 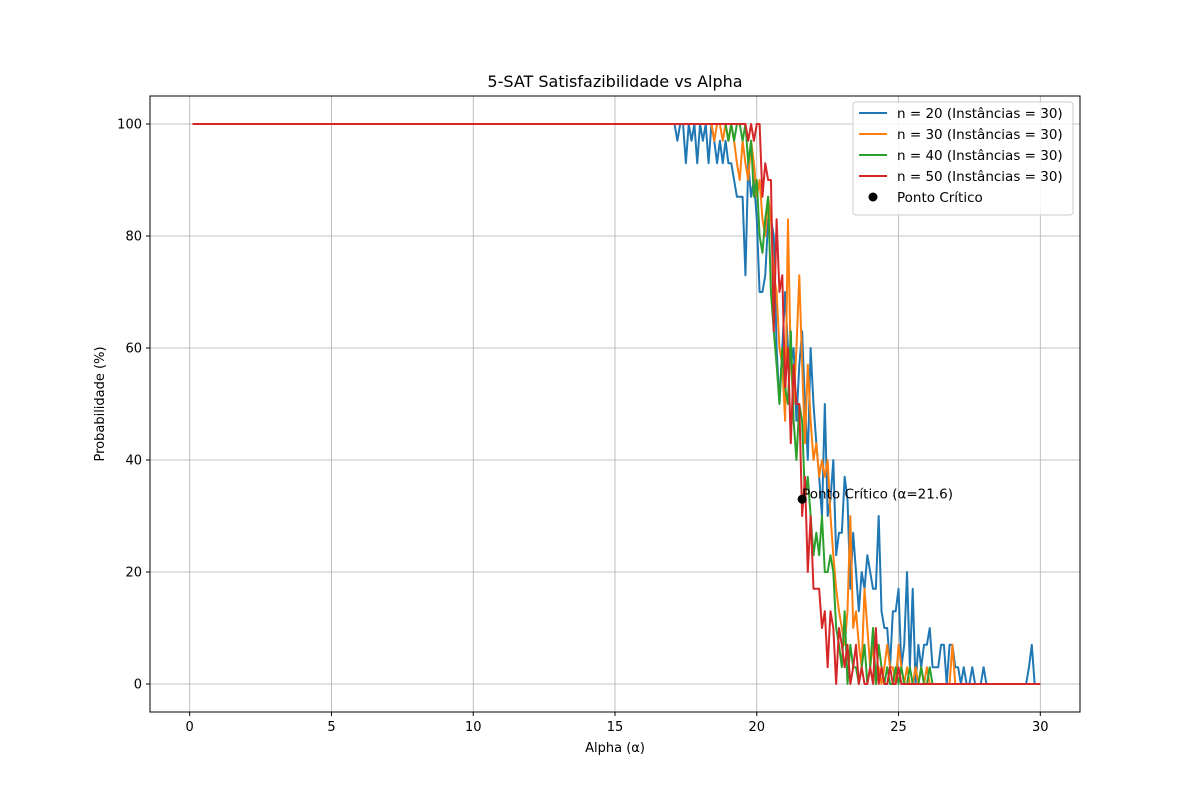 I want to click on legend-entry: n = 40 (Instâncias = 30), so click(x=980, y=156).